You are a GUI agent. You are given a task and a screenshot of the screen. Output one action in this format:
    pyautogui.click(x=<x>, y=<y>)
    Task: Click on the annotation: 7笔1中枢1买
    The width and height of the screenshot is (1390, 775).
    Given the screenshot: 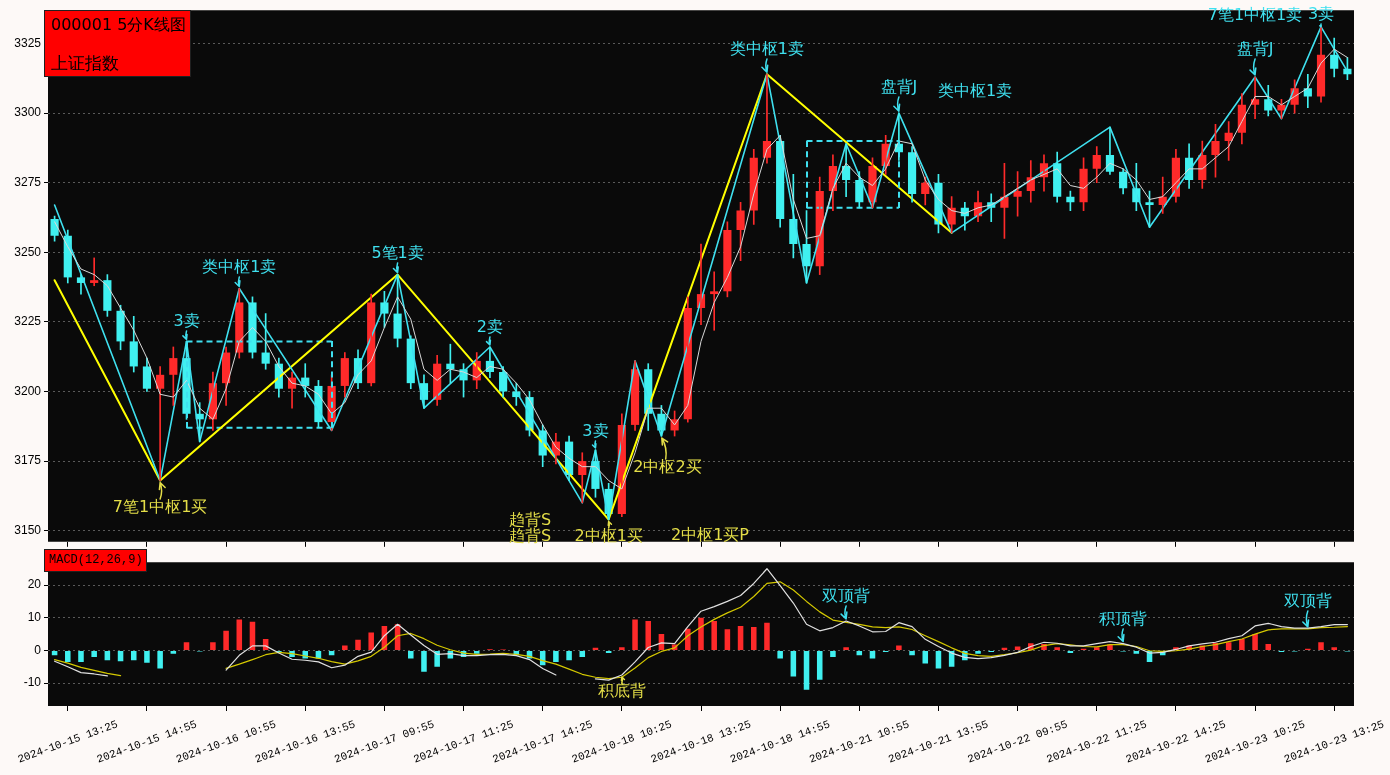 What is the action you would take?
    pyautogui.click(x=160, y=507)
    